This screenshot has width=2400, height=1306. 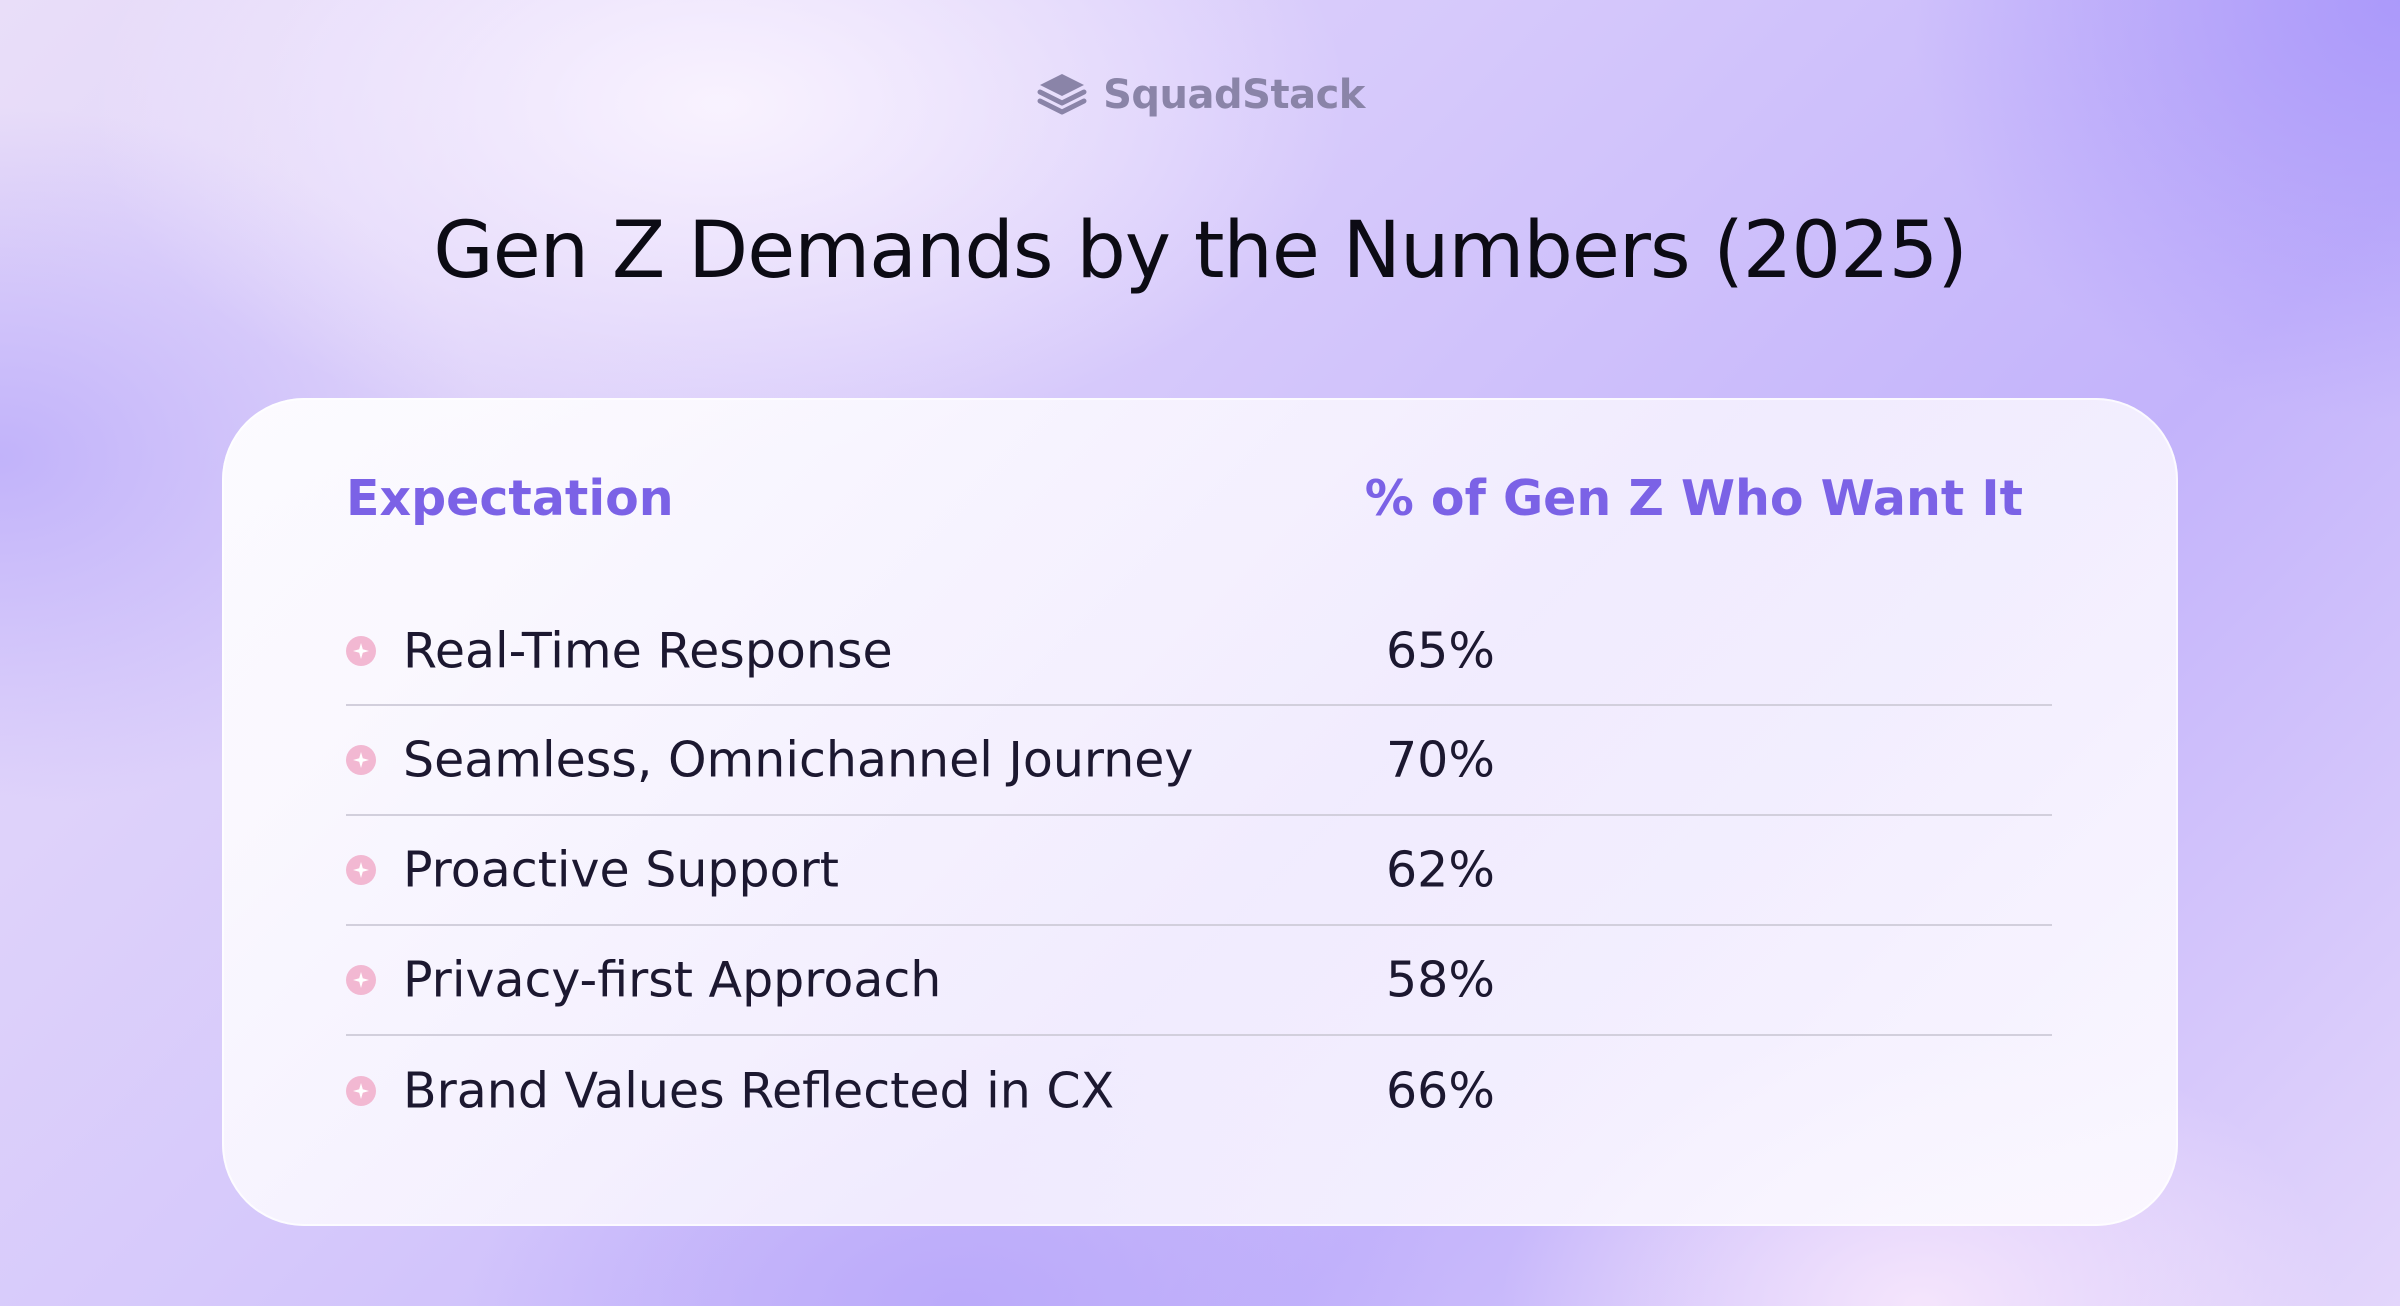 I want to click on table-row: Proactive Support 62%, so click(x=1199, y=871).